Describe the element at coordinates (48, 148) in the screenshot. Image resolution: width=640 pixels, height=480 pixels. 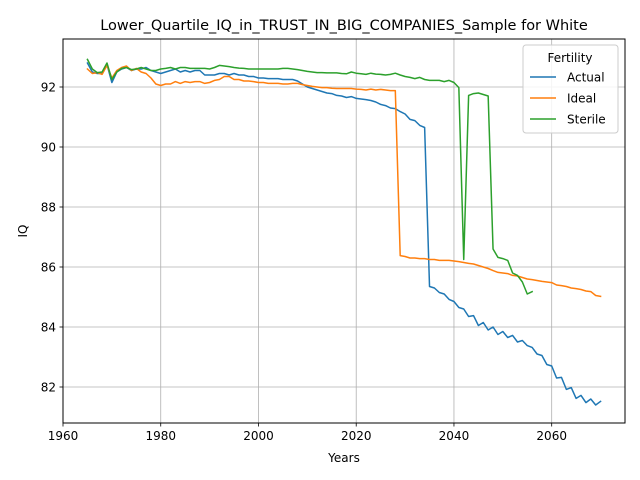
I see `y-tick-label: 90` at that location.